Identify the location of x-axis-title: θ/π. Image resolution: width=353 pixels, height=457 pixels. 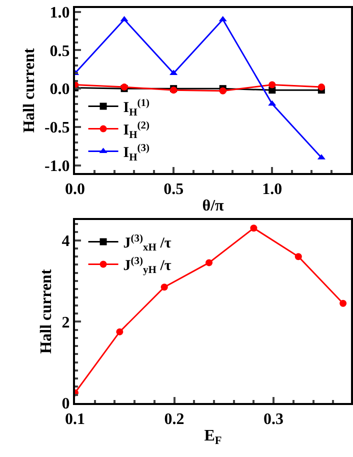
(213, 205).